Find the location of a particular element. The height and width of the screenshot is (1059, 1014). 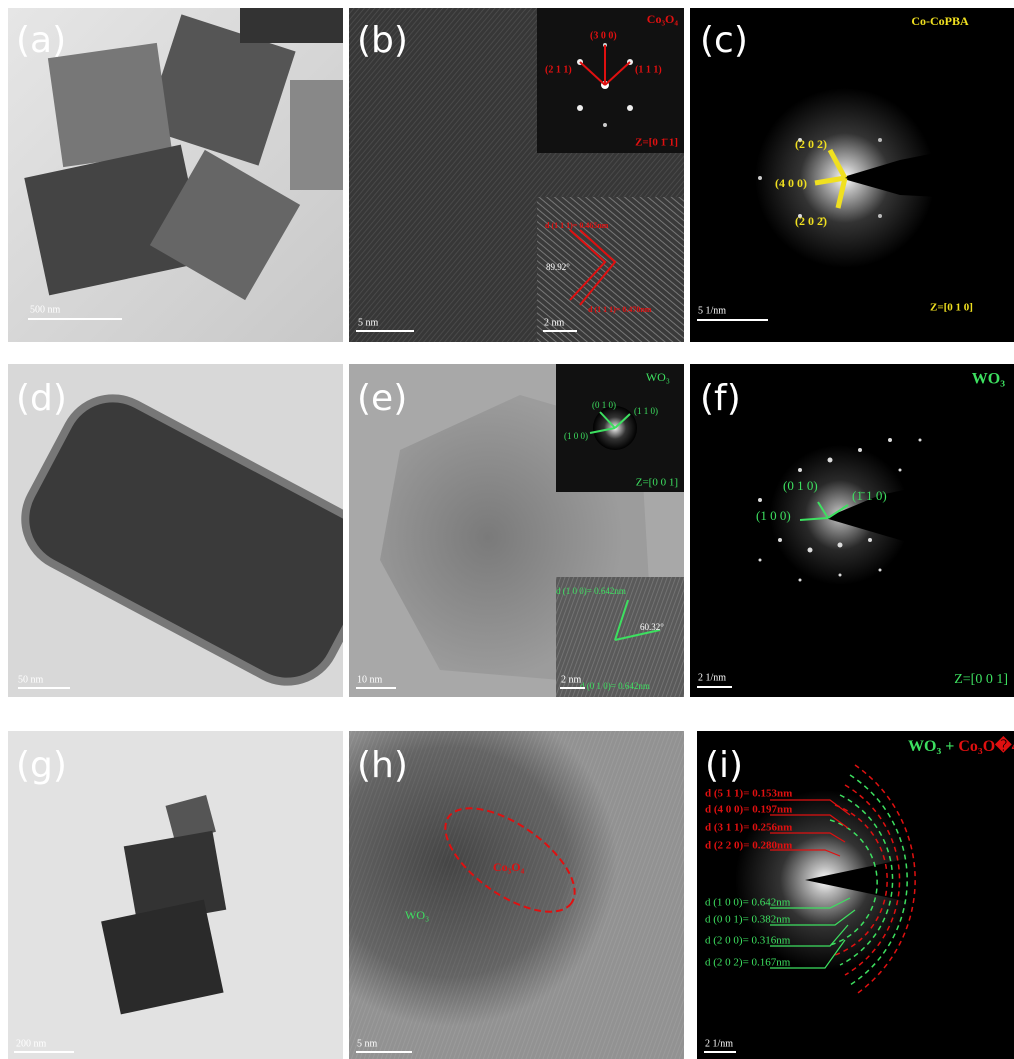

panel-label: (h) is located at coordinates (382, 765).